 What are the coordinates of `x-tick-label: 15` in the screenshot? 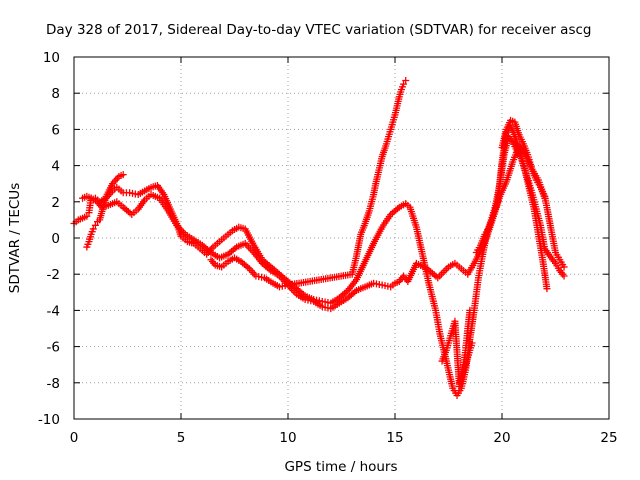 It's located at (394, 438).